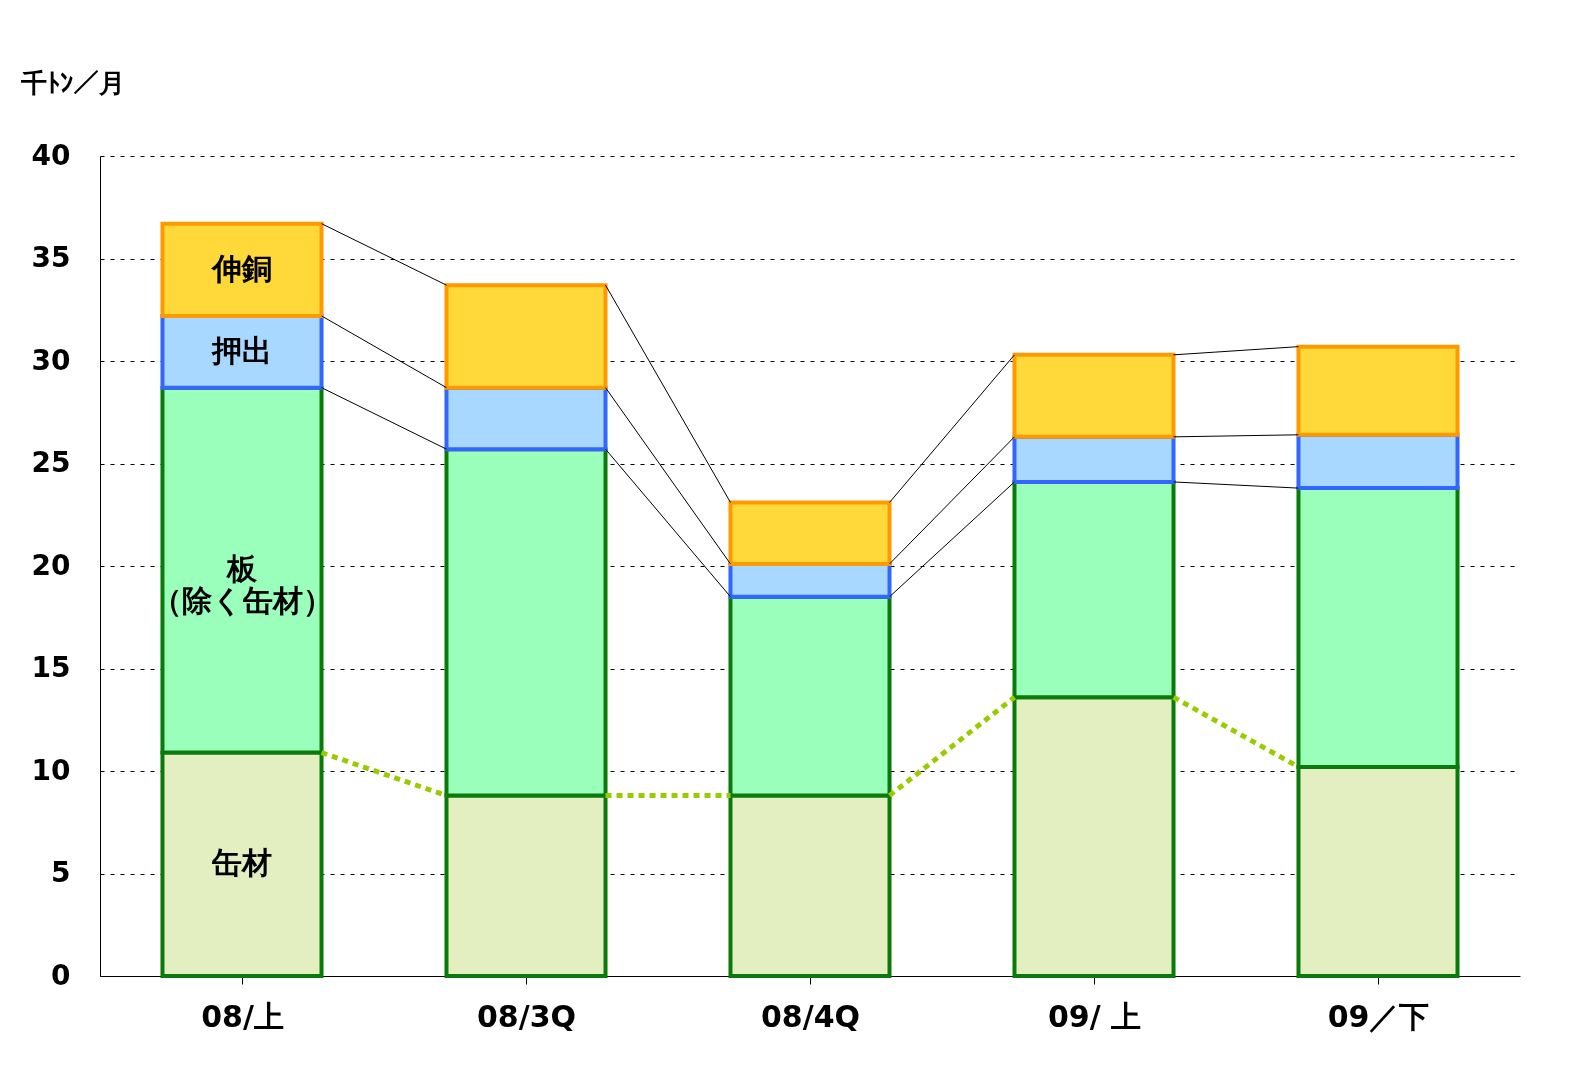 This screenshot has width=1590, height=1075. Describe the element at coordinates (1094, 1016) in the screenshot. I see `x-tick-label: 09/ 上` at that location.